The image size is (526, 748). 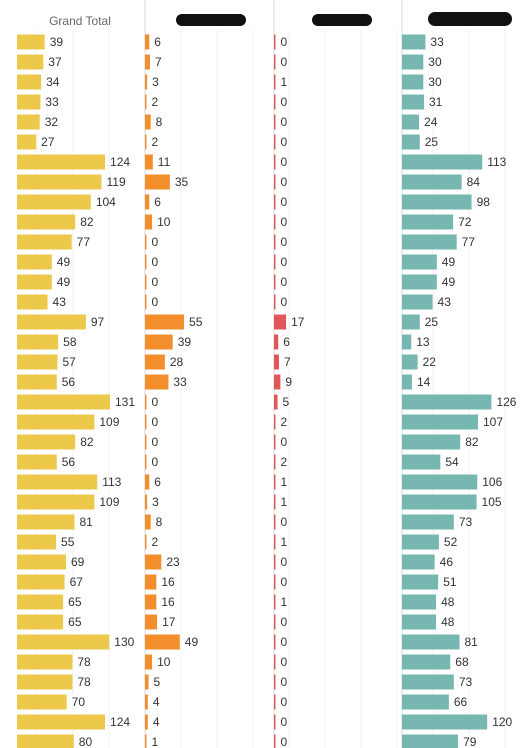 What do you see at coordinates (70, 342) in the screenshot?
I see `data-label: 58` at bounding box center [70, 342].